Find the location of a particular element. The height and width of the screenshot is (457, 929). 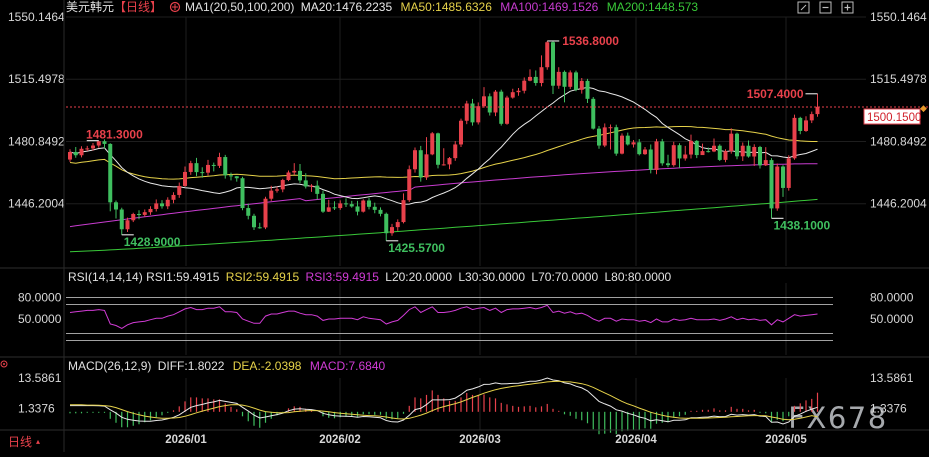

rsi3-value: RSI3:59.4915 is located at coordinates (343, 277).